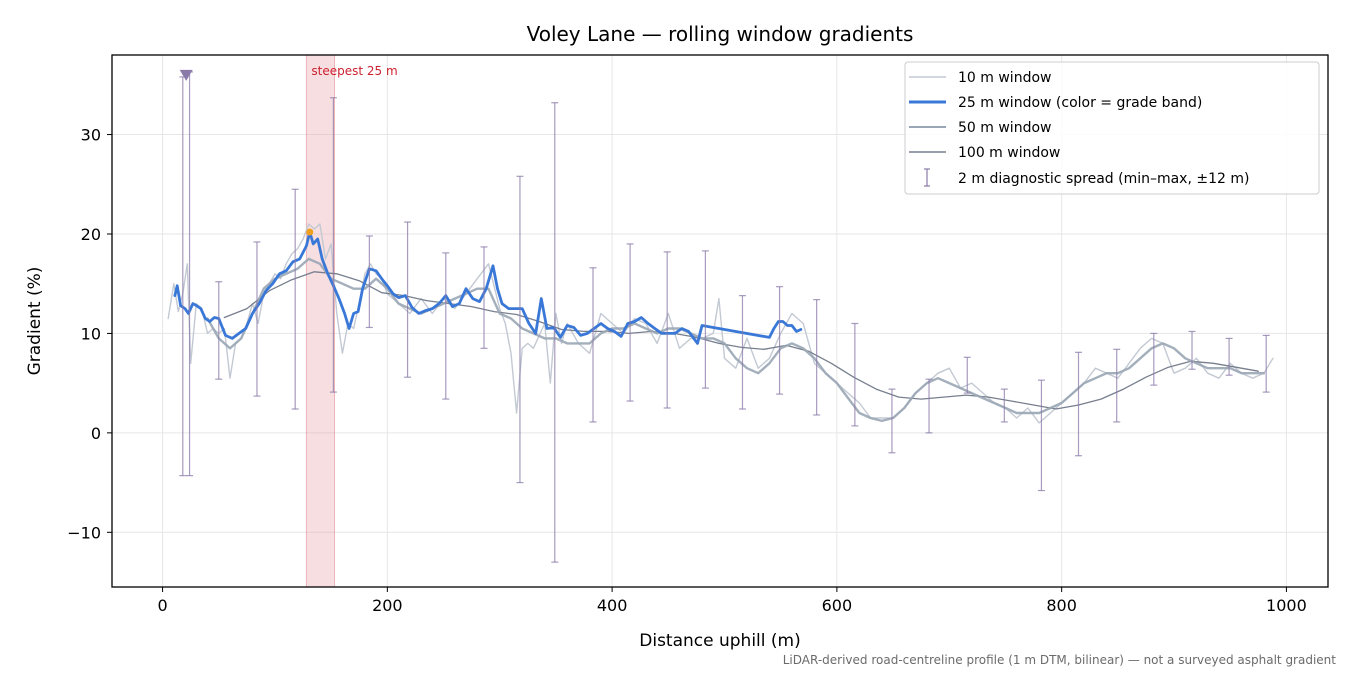 This screenshot has height=675, width=1350. Describe the element at coordinates (387, 605) in the screenshot. I see `x-tick-label-1: 200` at that location.